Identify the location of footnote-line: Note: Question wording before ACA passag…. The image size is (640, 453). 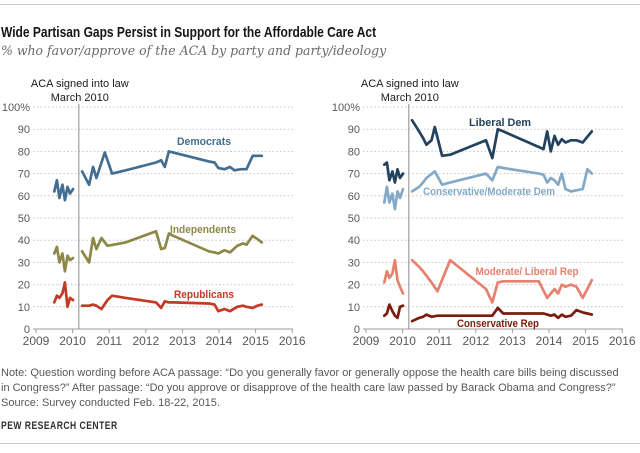
(310, 373).